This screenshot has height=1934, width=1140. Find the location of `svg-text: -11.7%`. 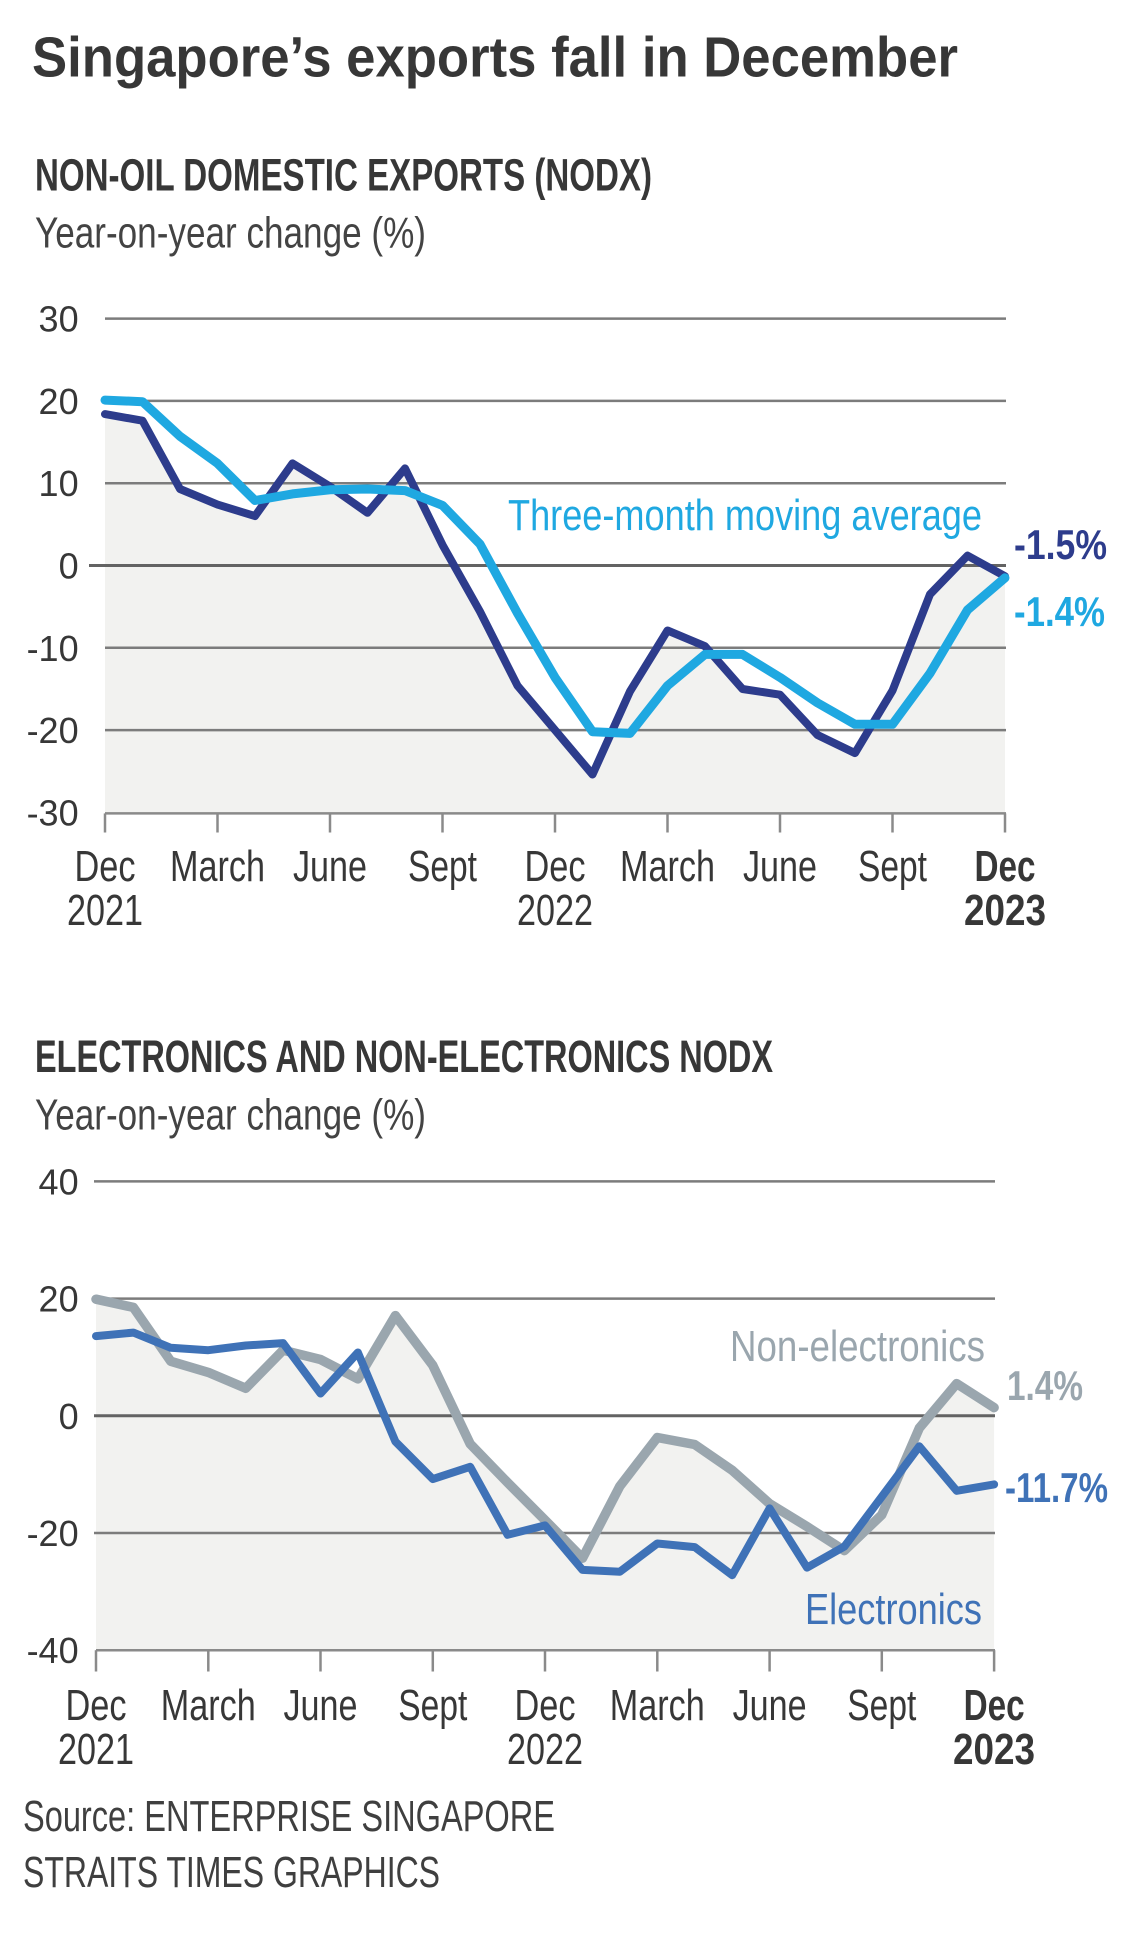

svg-text: -11.7% is located at coordinates (1056, 1487).